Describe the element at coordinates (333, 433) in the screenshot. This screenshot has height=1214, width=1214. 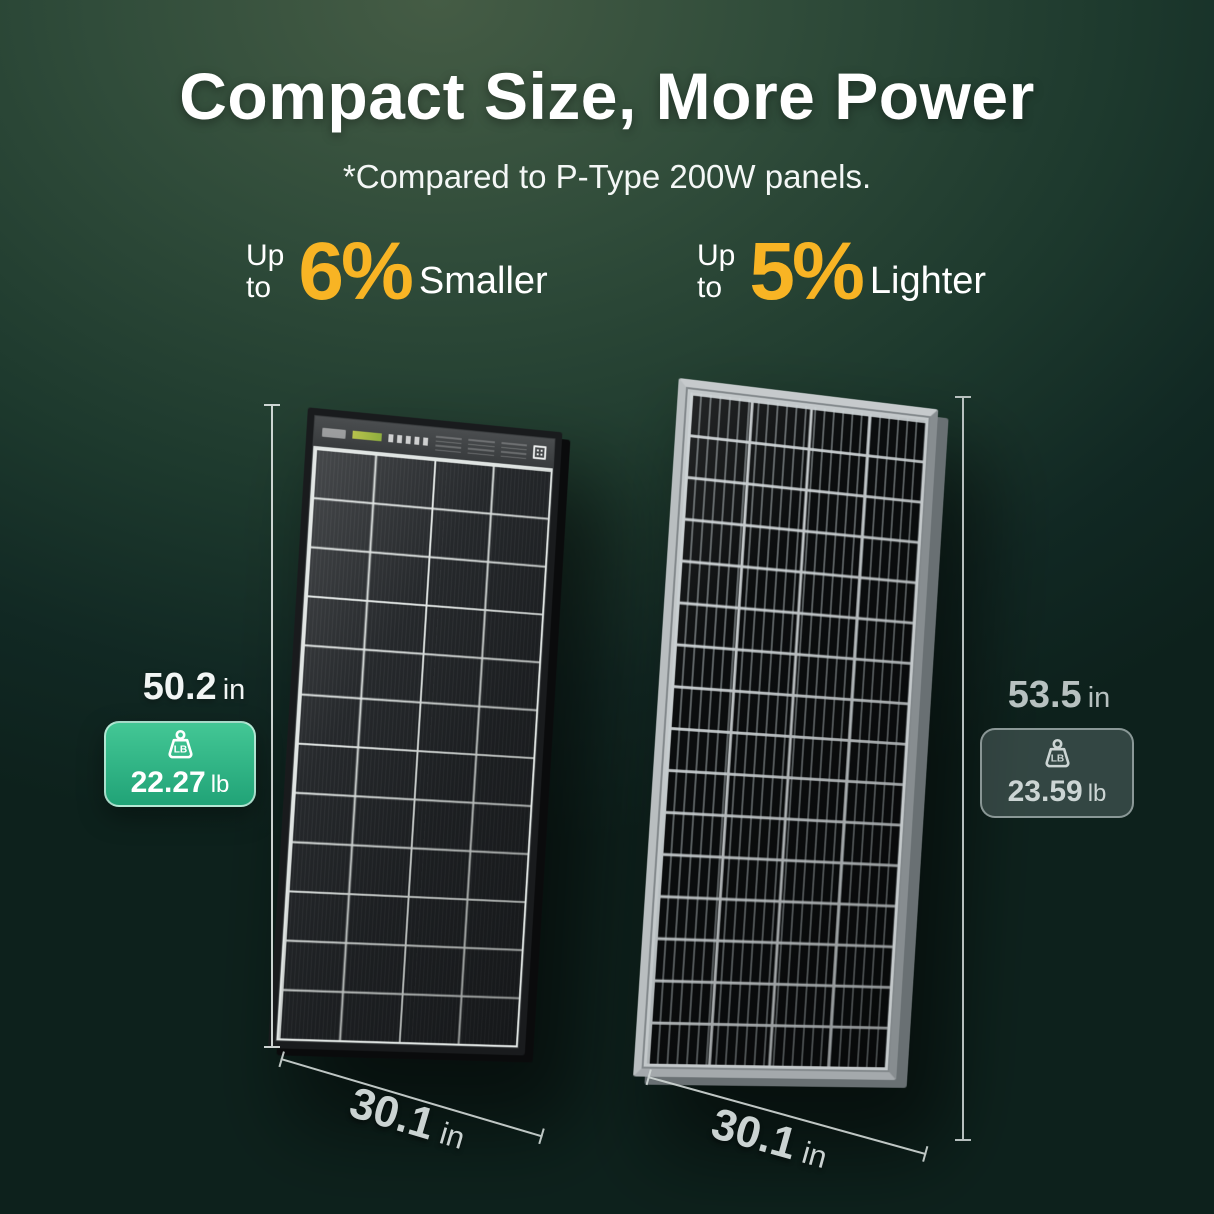
I see `brand-logo` at that location.